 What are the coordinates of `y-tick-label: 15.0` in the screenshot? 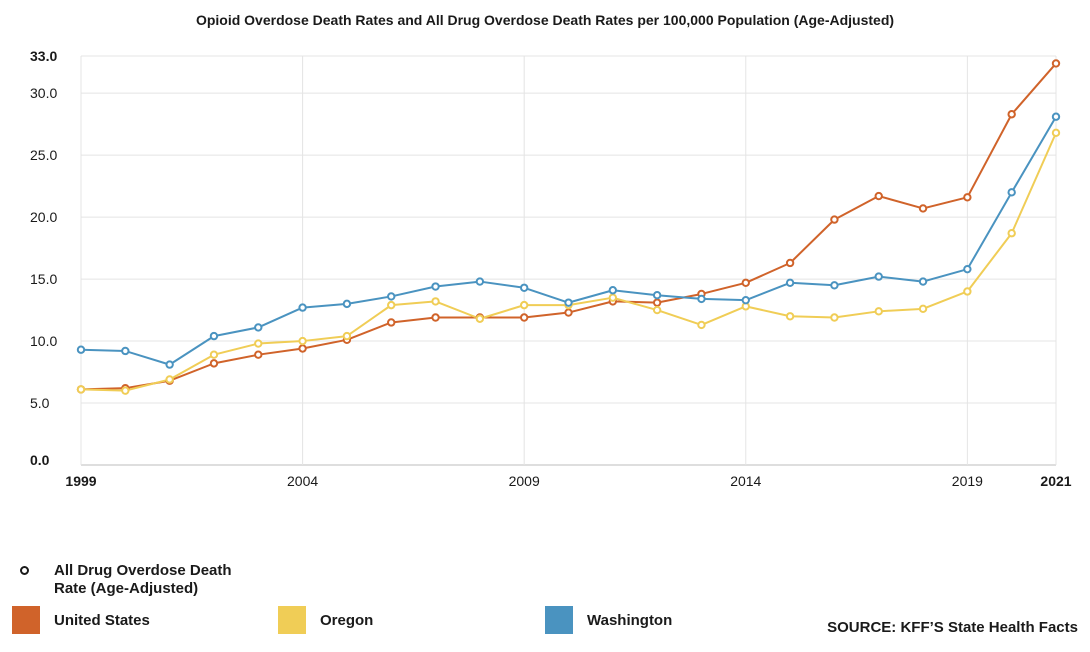 It's located at (43, 279).